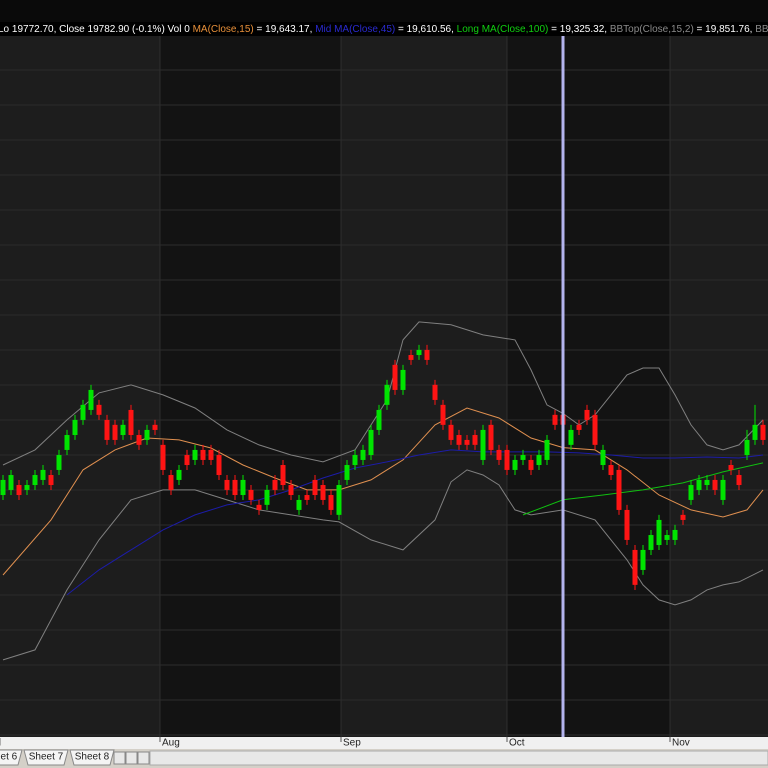  I want to click on sheet-tab-label: Sheet 6, so click(9, 757).